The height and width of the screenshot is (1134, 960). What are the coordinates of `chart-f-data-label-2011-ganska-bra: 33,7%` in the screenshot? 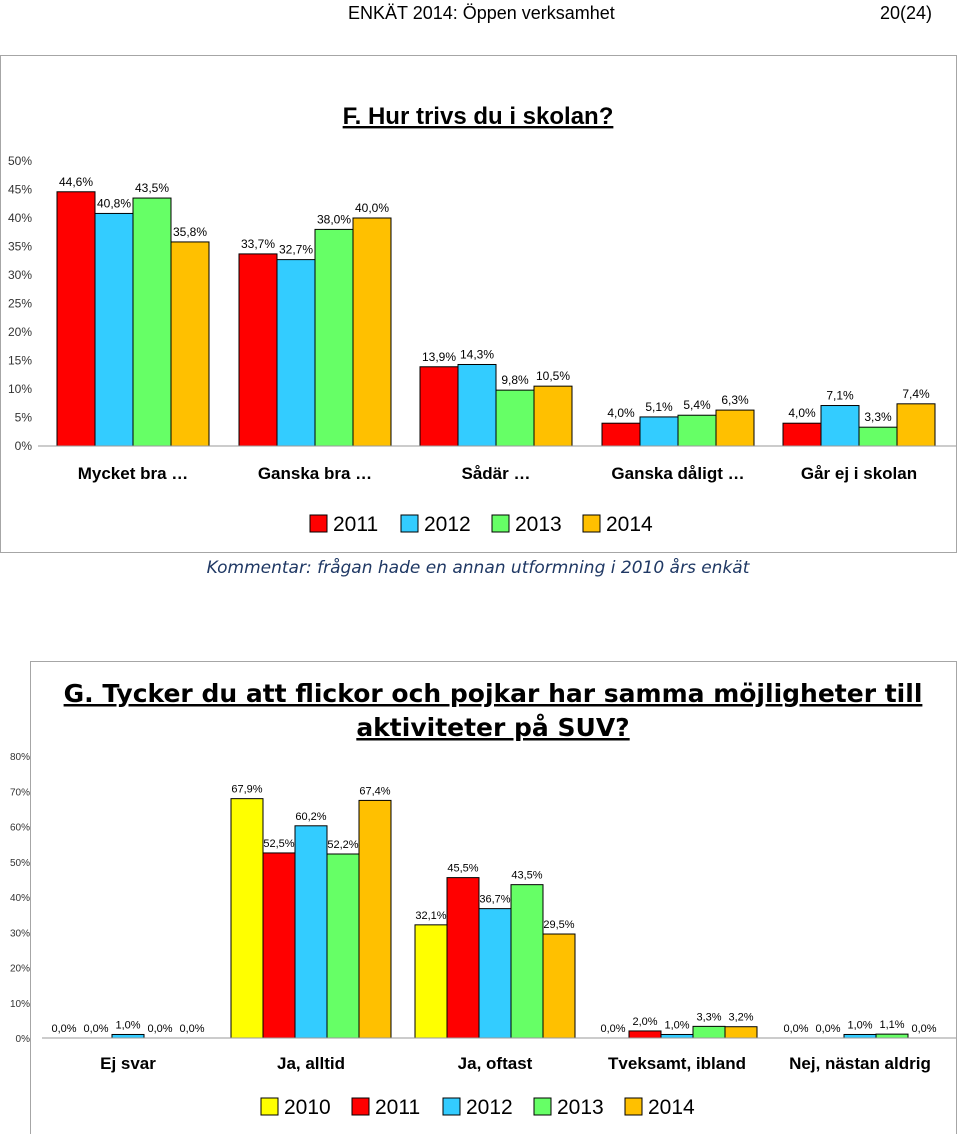 It's located at (258, 244).